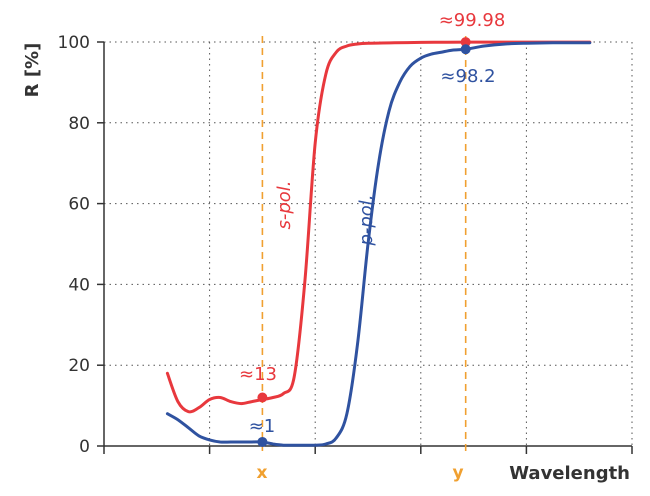 This screenshot has height=496, width=650. I want to click on y-tick-label: 60, so click(79, 205).